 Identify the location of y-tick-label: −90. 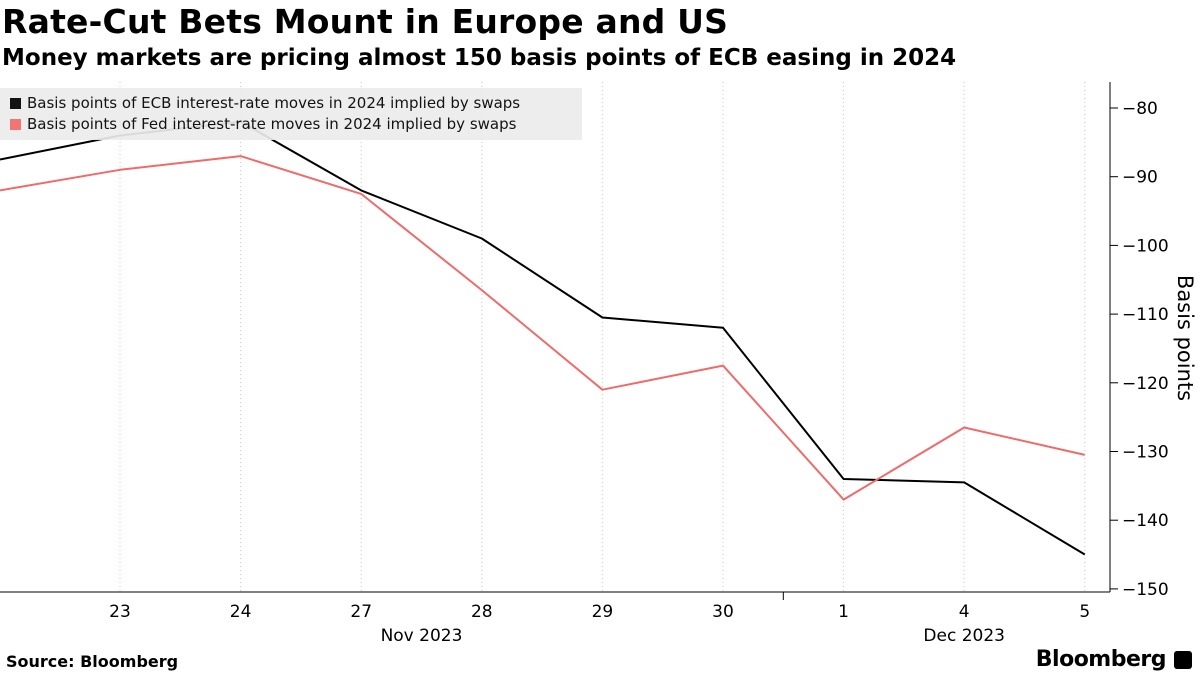
(1140, 178).